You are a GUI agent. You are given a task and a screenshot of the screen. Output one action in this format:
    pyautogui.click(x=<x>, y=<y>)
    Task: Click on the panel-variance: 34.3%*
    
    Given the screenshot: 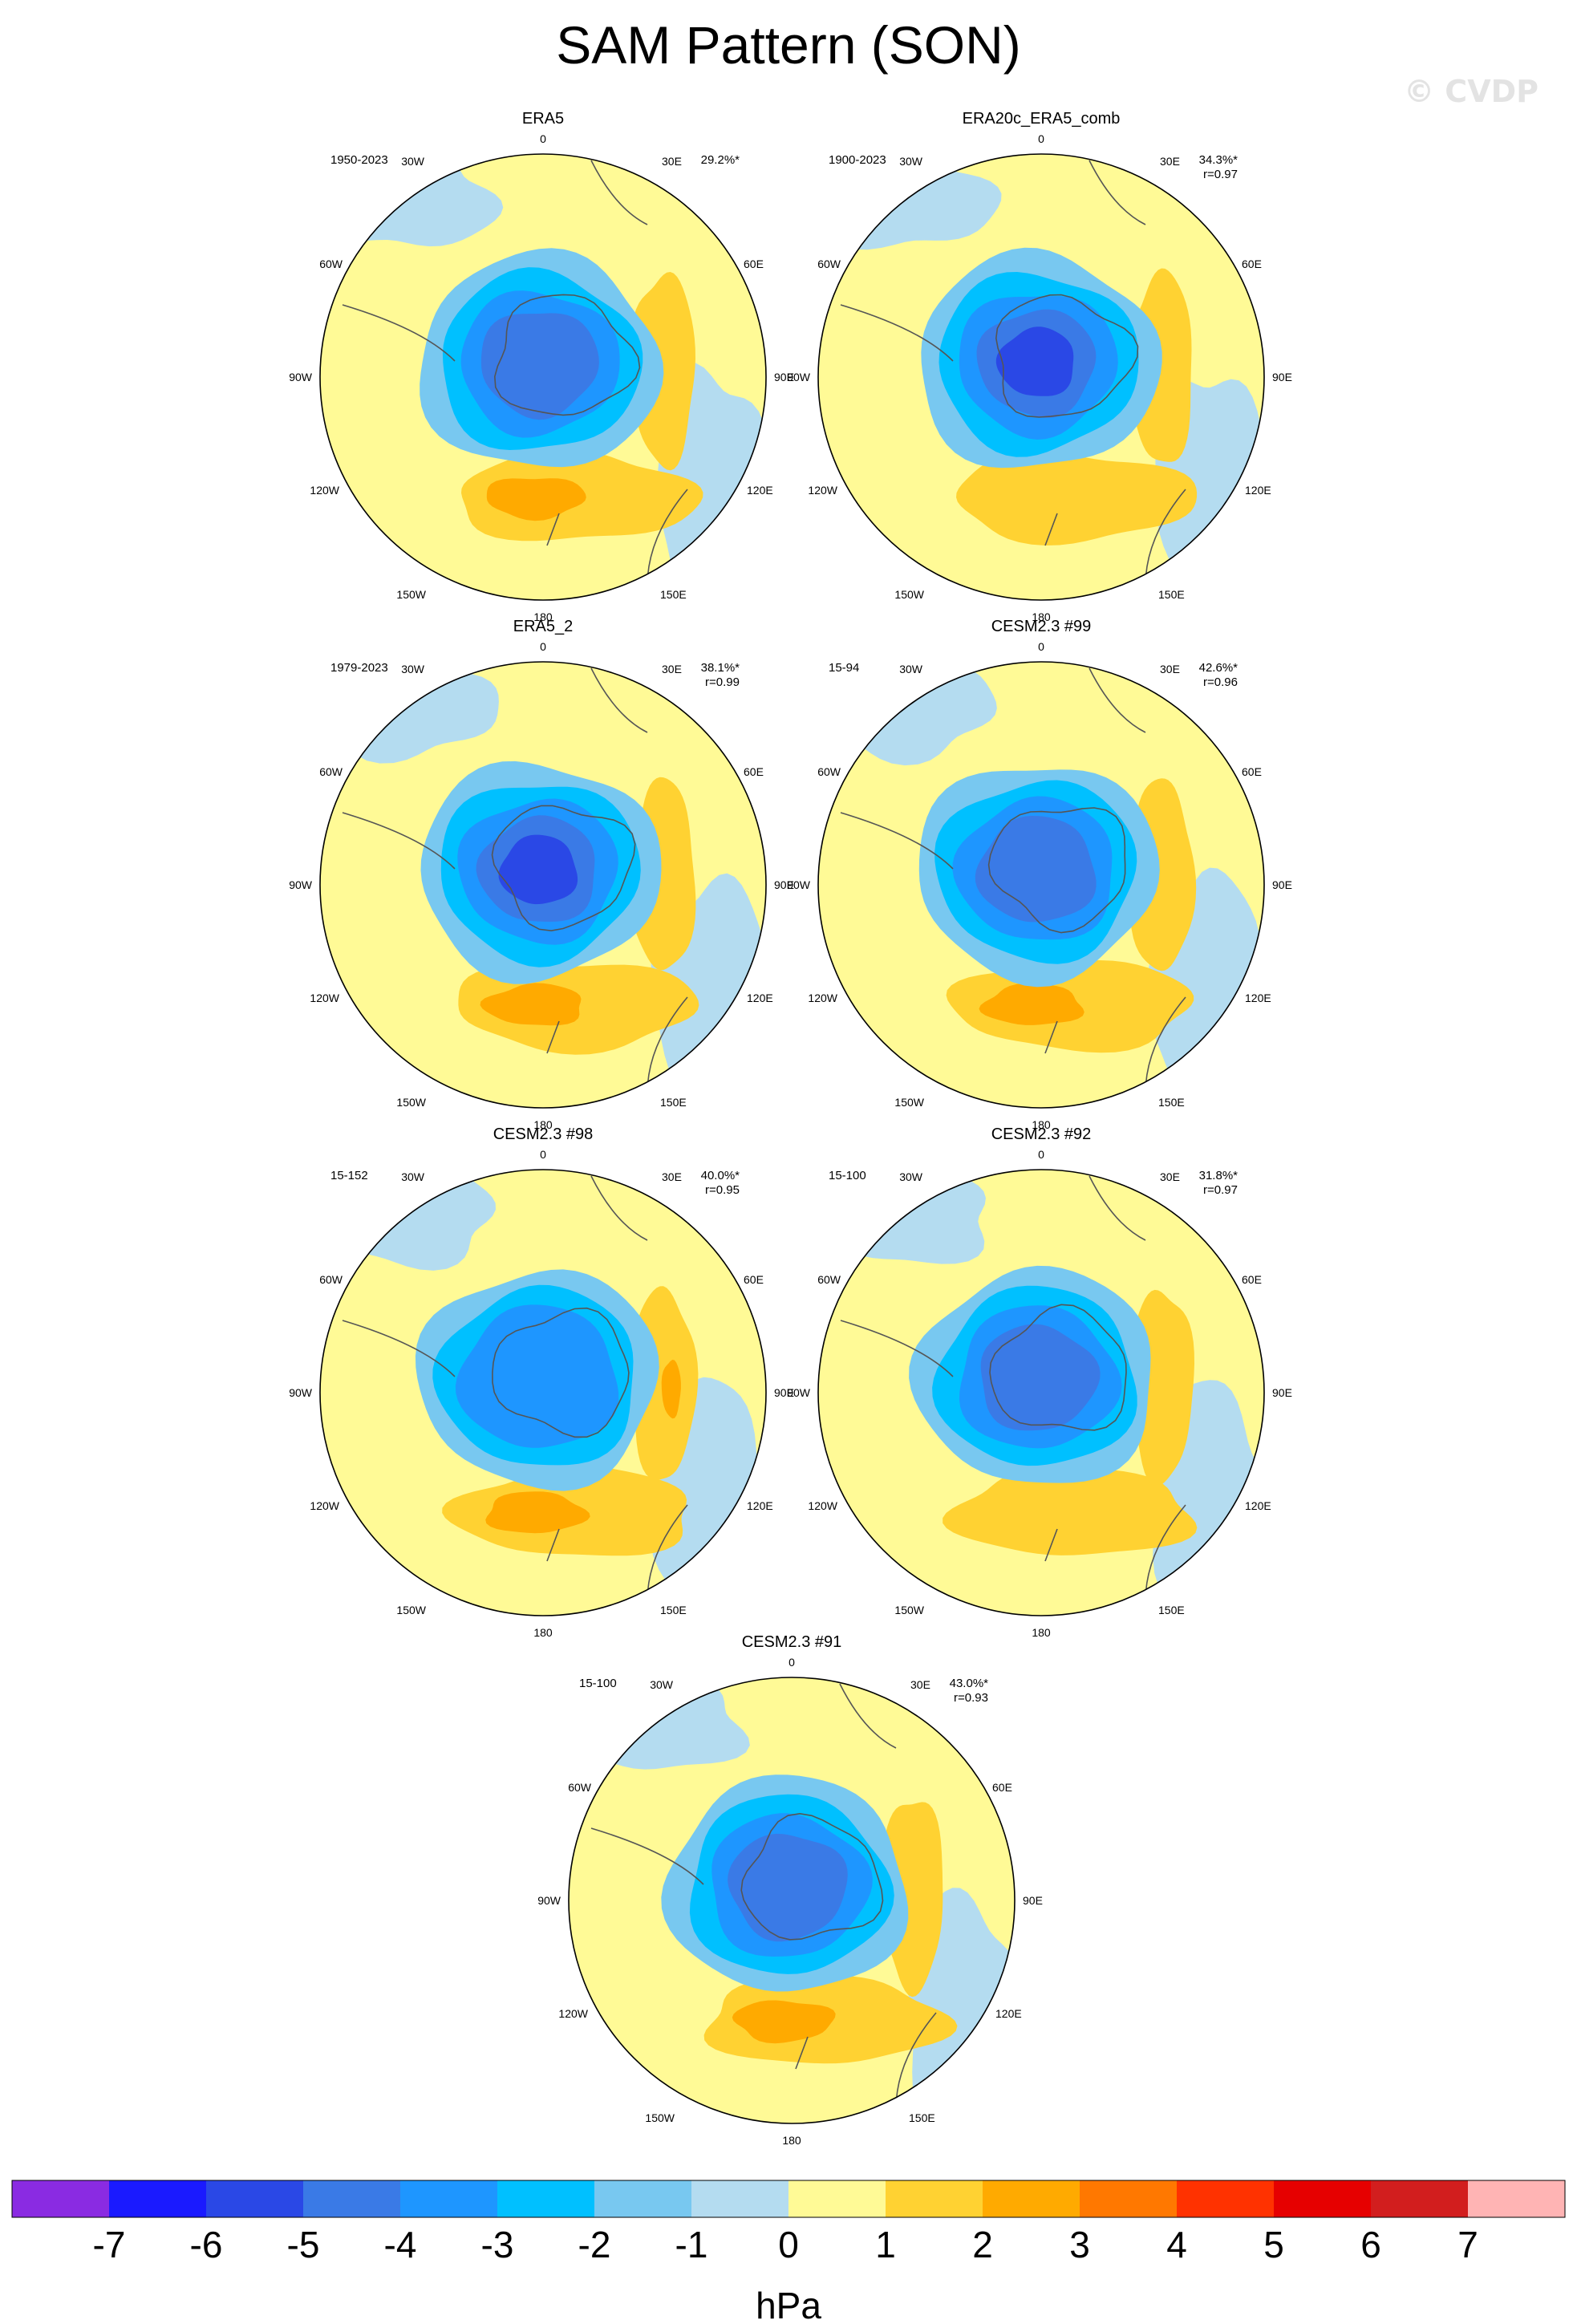 What is the action you would take?
    pyautogui.click(x=1218, y=160)
    